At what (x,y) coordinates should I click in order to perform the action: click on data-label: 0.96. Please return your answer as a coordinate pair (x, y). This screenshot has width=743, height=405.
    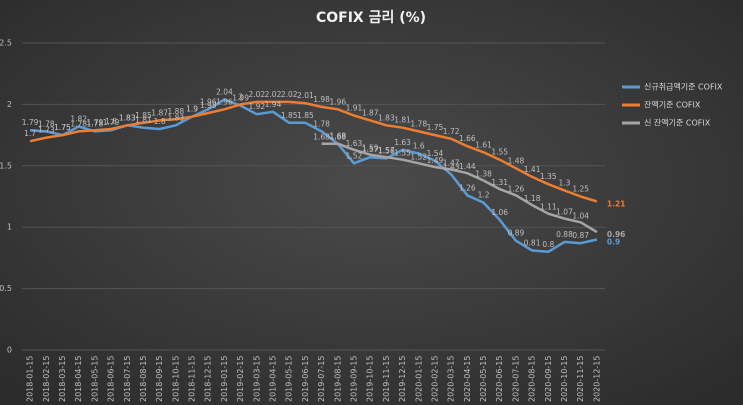
    Looking at the image, I should click on (616, 234).